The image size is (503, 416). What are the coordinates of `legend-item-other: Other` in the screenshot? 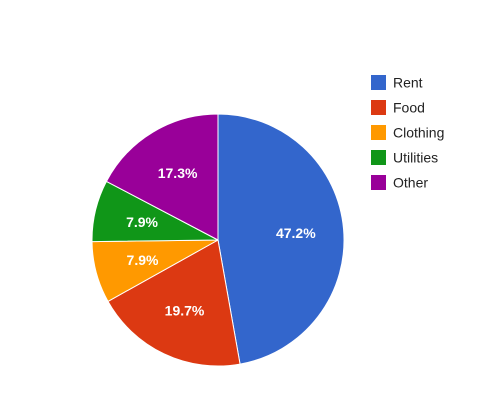 It's located at (399, 183).